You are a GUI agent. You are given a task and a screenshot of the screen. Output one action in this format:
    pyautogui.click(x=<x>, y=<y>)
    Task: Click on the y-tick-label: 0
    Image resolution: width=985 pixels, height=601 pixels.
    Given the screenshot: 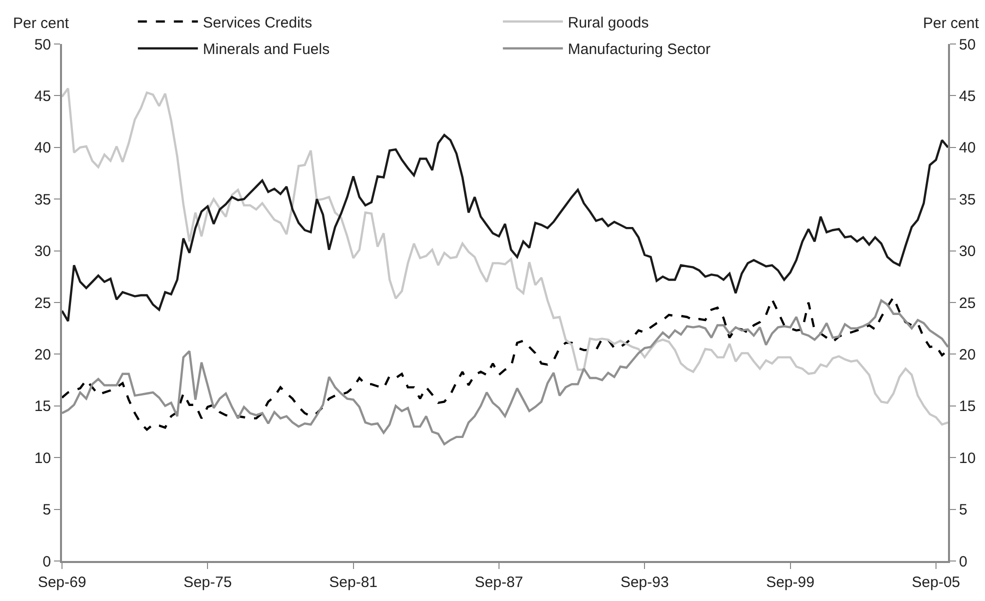 What is the action you would take?
    pyautogui.click(x=46, y=561)
    